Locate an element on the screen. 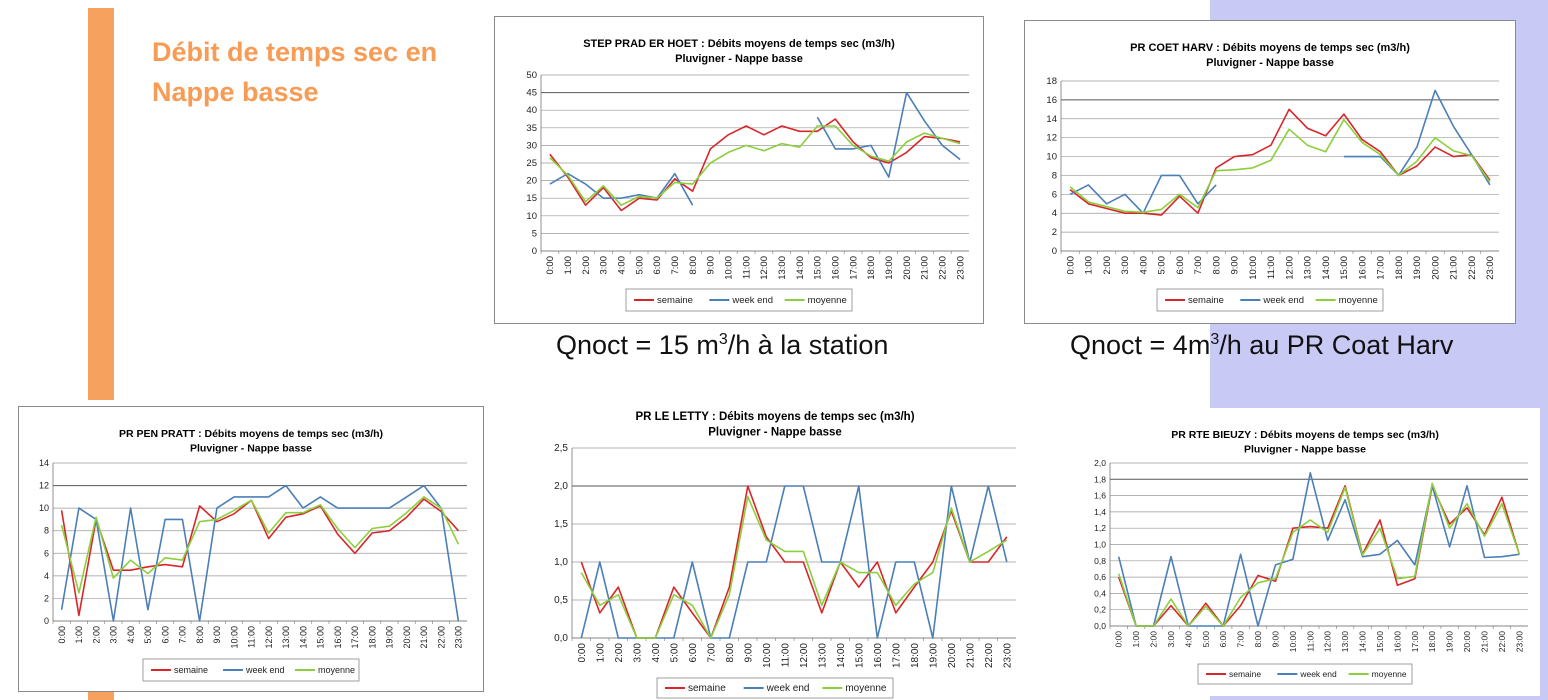  y-tick-label: 14 is located at coordinates (1051, 119).